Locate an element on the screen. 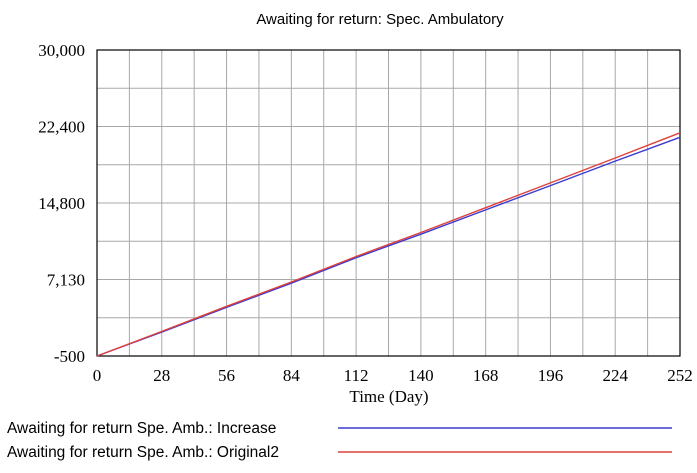 The width and height of the screenshot is (697, 473). x-tick-label: 252 is located at coordinates (680, 375).